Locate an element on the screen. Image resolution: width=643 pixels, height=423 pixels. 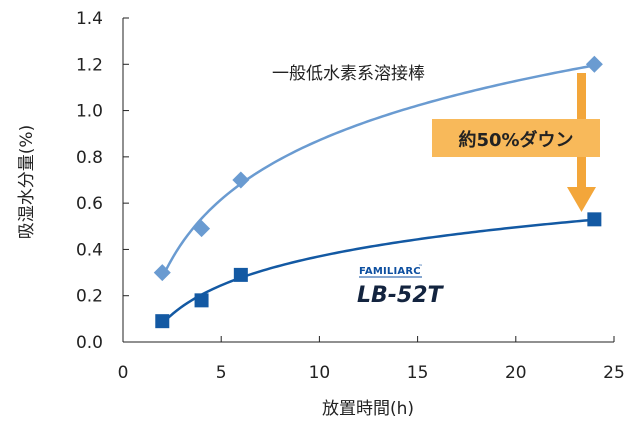
x-axis-title: 放置時間(h) is located at coordinates (368, 409).